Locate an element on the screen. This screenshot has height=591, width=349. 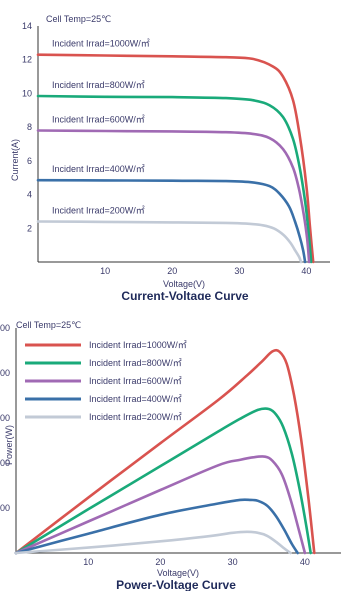
iv-x-tick-20: 20 is located at coordinates (172, 271).